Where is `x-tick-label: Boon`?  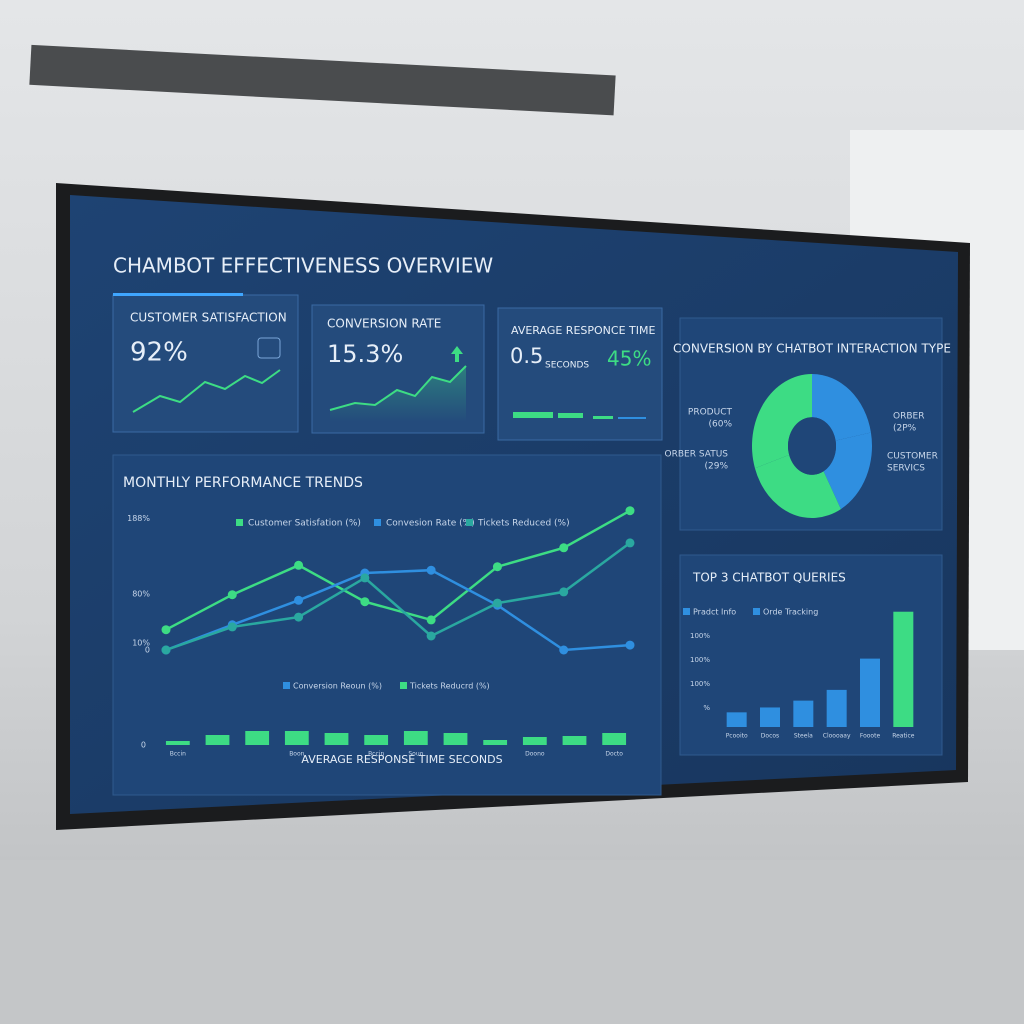 x-tick-label: Boon is located at coordinates (296, 754).